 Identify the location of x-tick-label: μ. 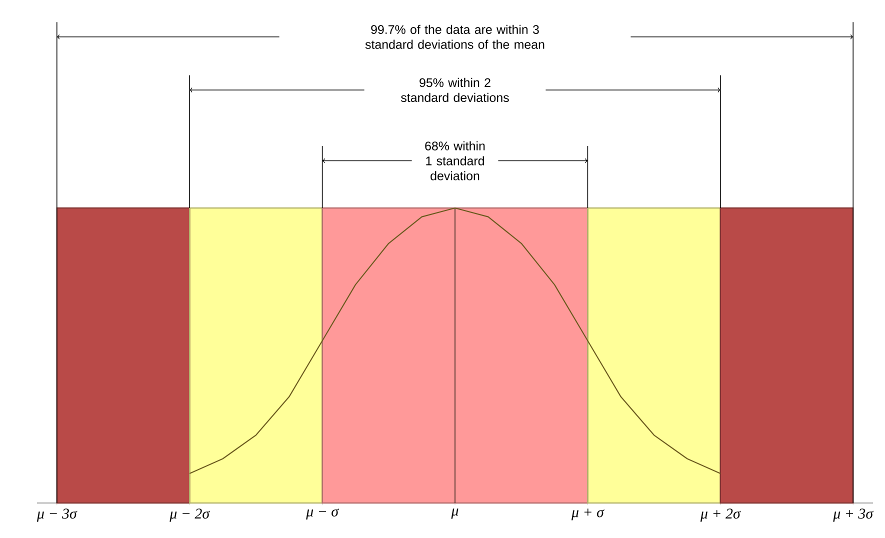
(454, 513).